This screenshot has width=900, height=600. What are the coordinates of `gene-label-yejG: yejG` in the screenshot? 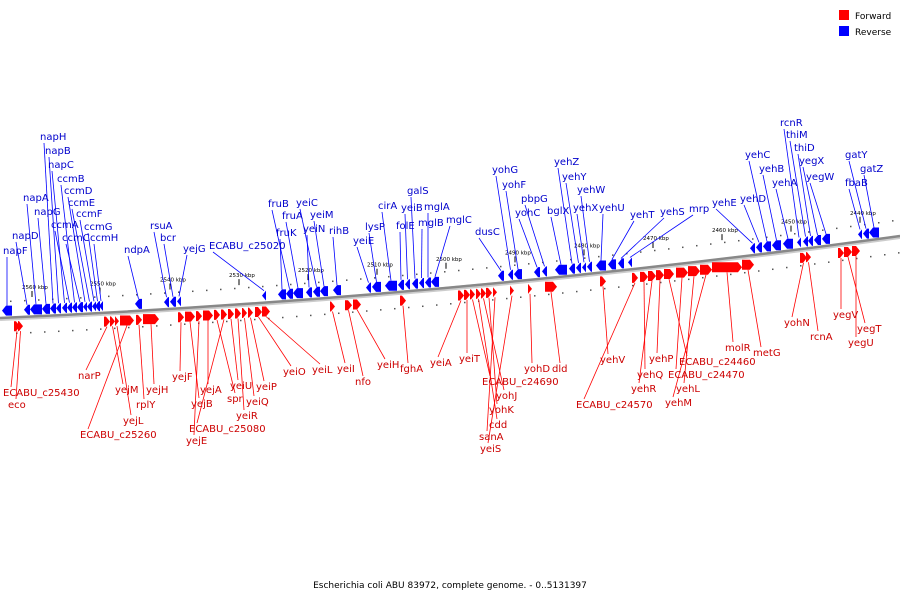 It's located at (194, 249).